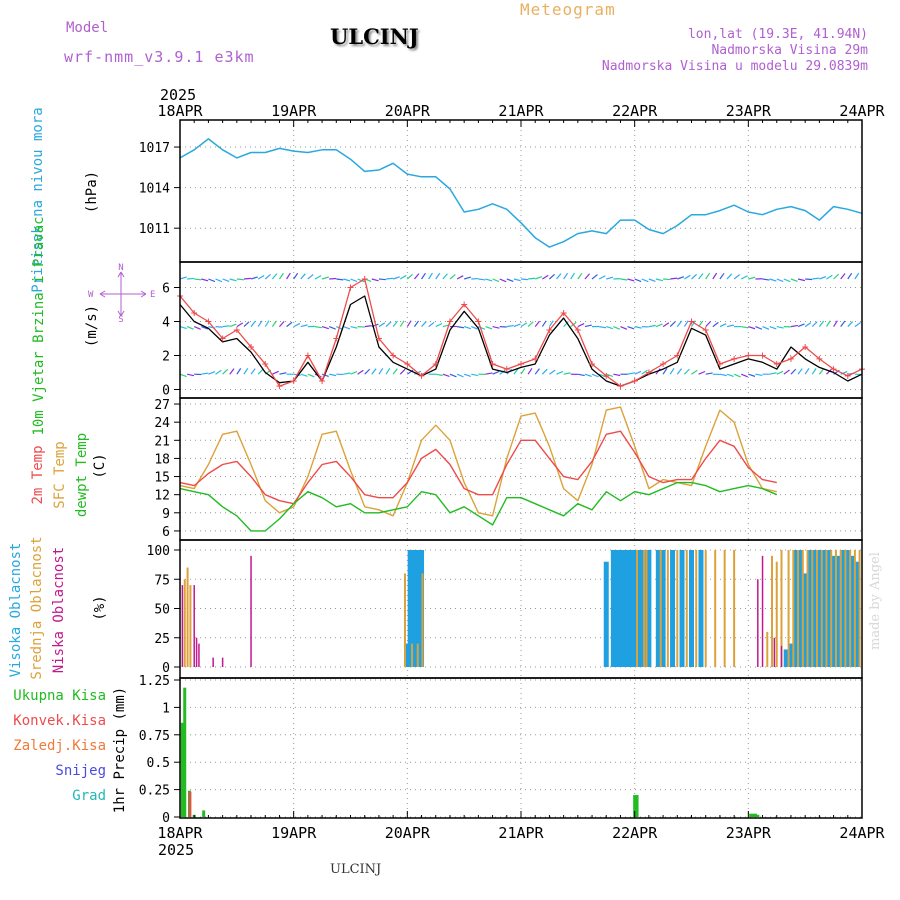 Image resolution: width=900 pixels, height=900 pixels. I want to click on y-tick-label: 50, so click(162, 610).